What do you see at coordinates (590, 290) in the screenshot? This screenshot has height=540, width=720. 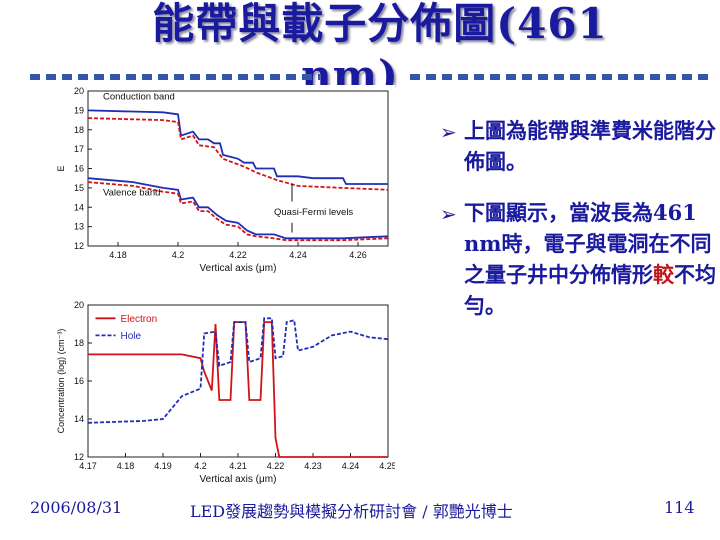 I see `bullet-text-2-tail: 不均勻。` at bounding box center [590, 290].